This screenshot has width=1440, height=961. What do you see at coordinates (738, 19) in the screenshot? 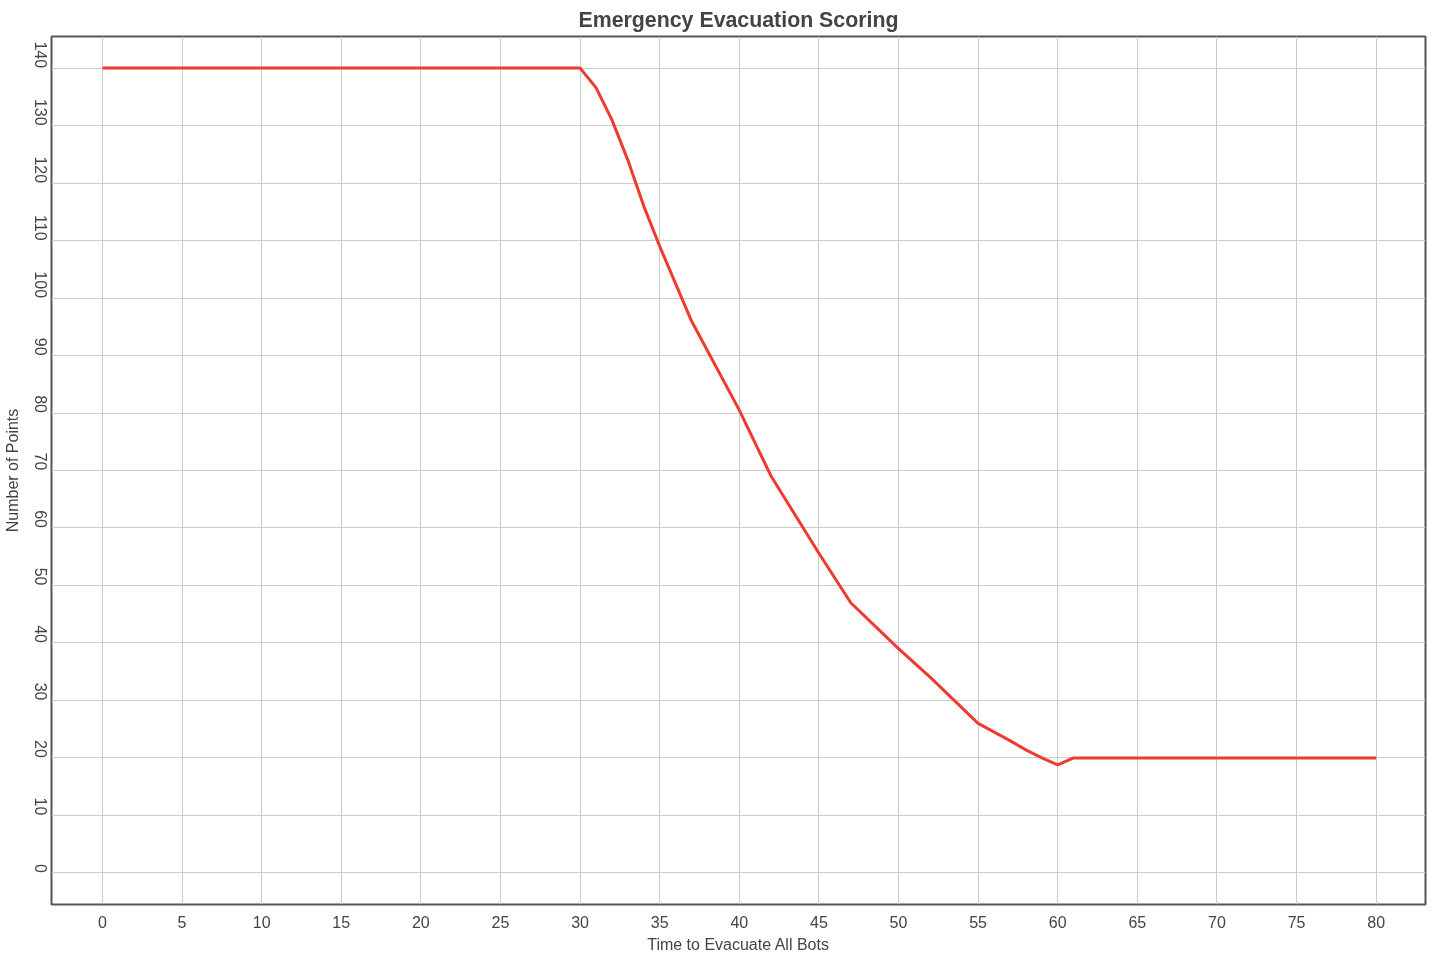
I see `chart-title: Emergency Evacuation Scoring` at bounding box center [738, 19].